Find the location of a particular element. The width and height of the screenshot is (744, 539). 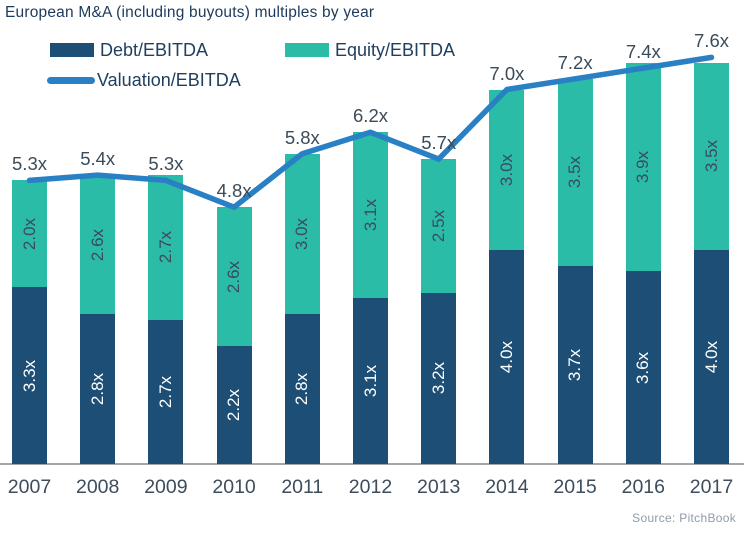

debt-bar-segment: 3.2x is located at coordinates (439, 378).